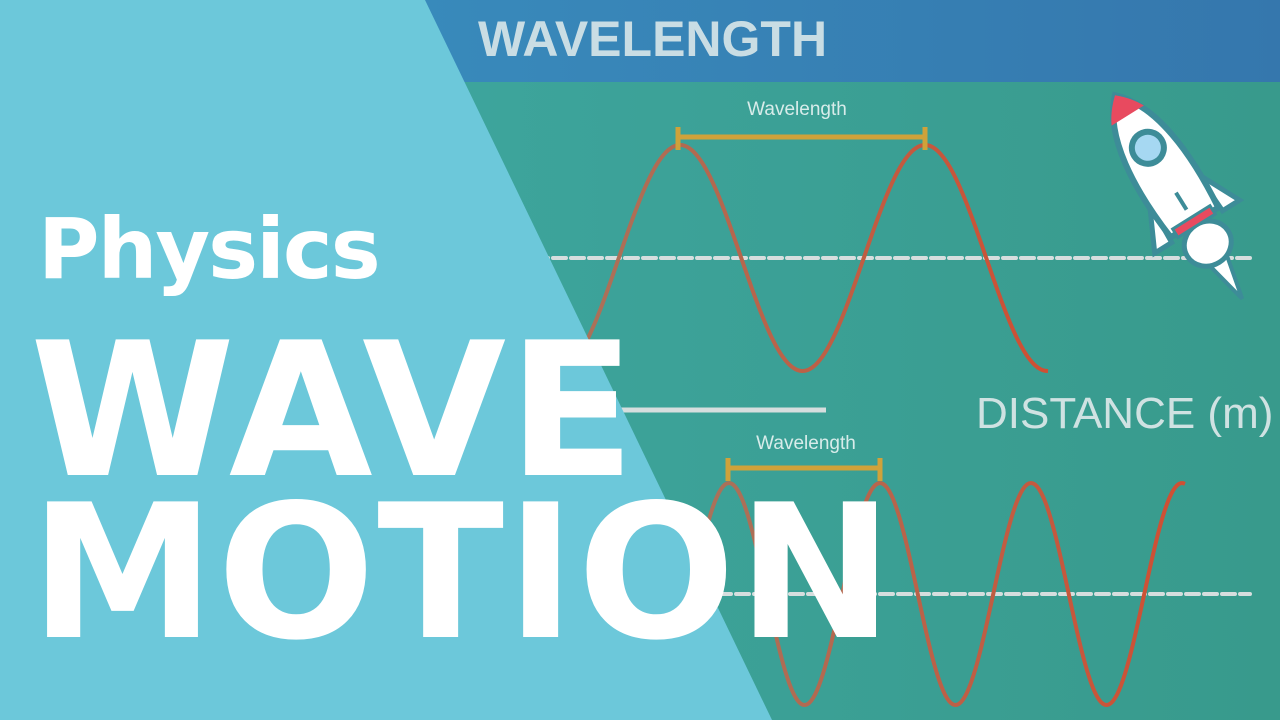  I want to click on bottom-wavelength-label: Wavelength, so click(806, 443).